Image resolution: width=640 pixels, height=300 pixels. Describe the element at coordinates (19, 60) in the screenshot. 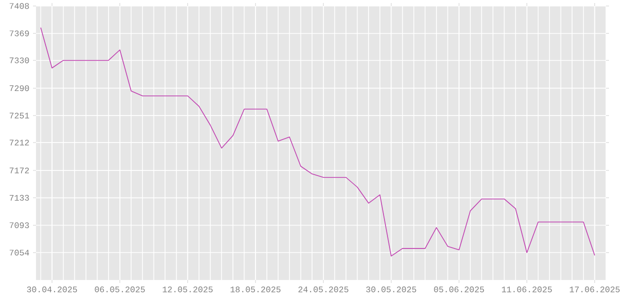

I see `y-tick-label: 7330` at that location.